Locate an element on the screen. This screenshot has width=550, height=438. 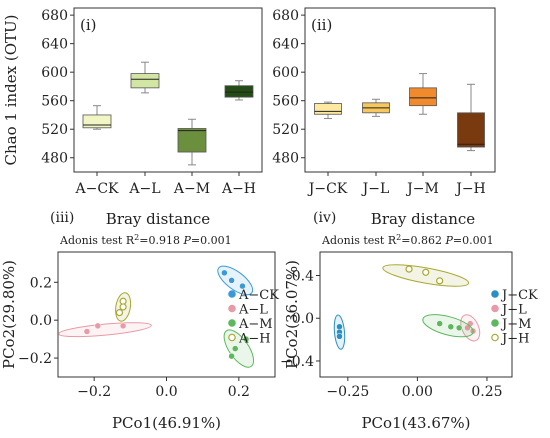
y-tick-label: 480 is located at coordinates (285, 159).